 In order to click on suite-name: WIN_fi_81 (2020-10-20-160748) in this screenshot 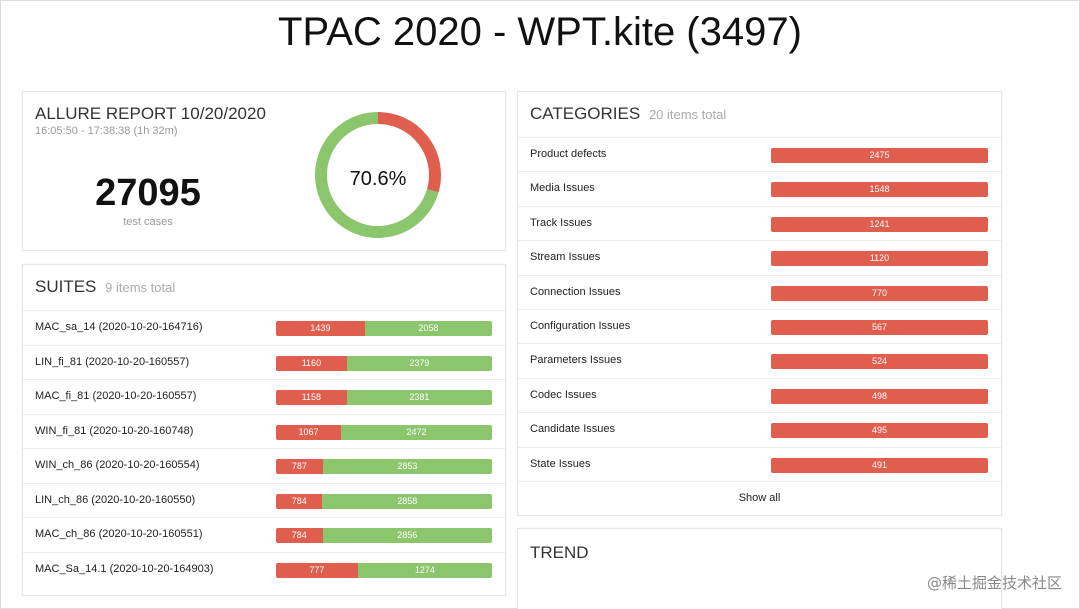, I will do `click(114, 430)`.